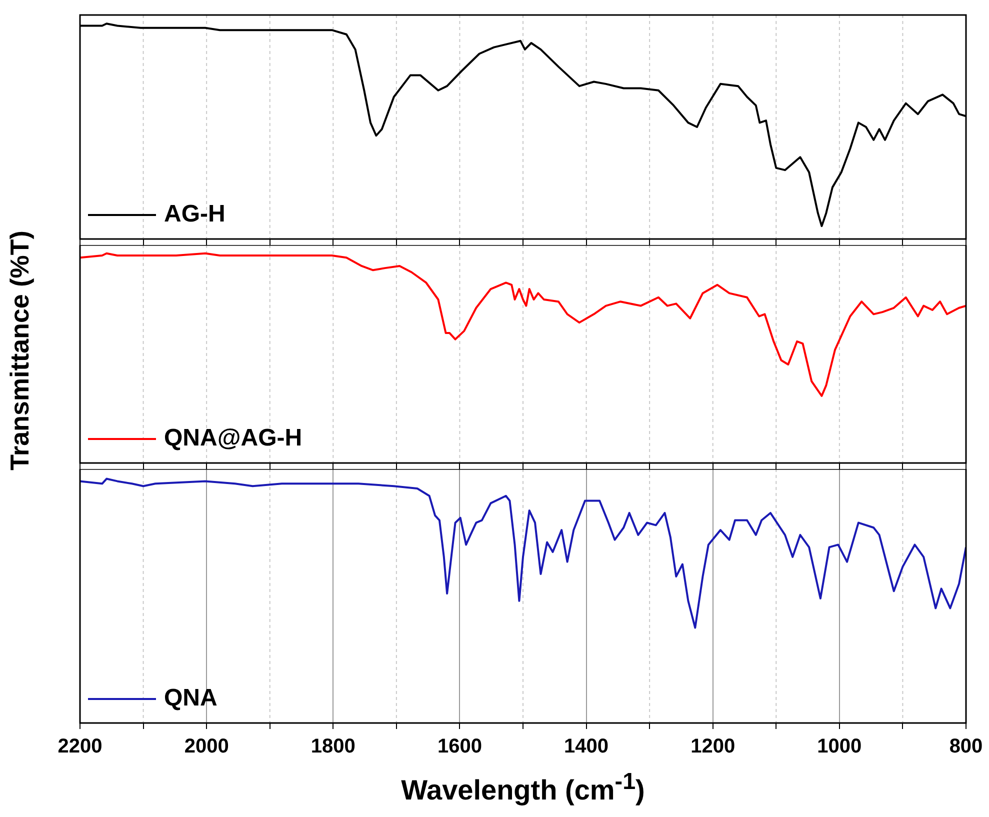  Describe the element at coordinates (191, 698) in the screenshot. I see `legend-label: QNA` at that location.